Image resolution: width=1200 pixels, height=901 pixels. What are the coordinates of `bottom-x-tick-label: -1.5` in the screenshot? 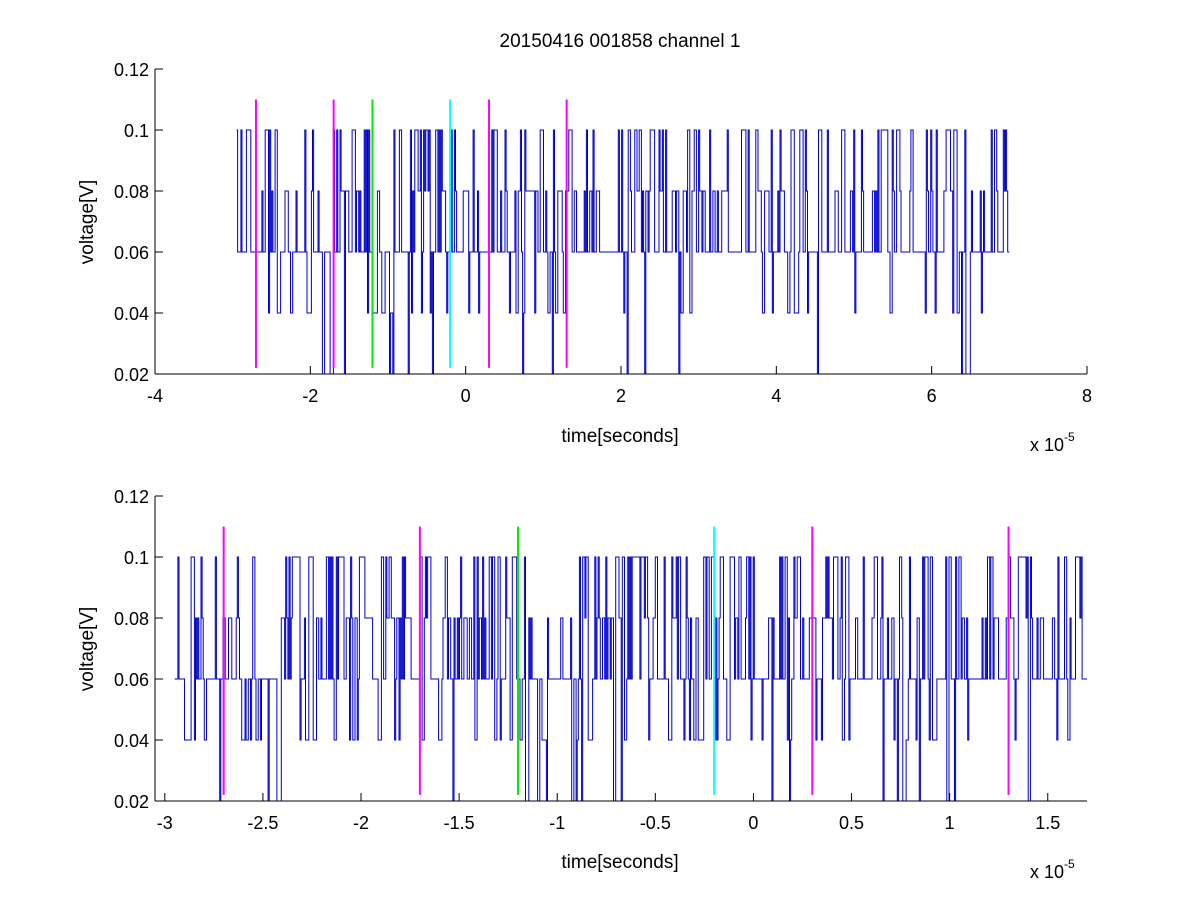 It's located at (459, 823).